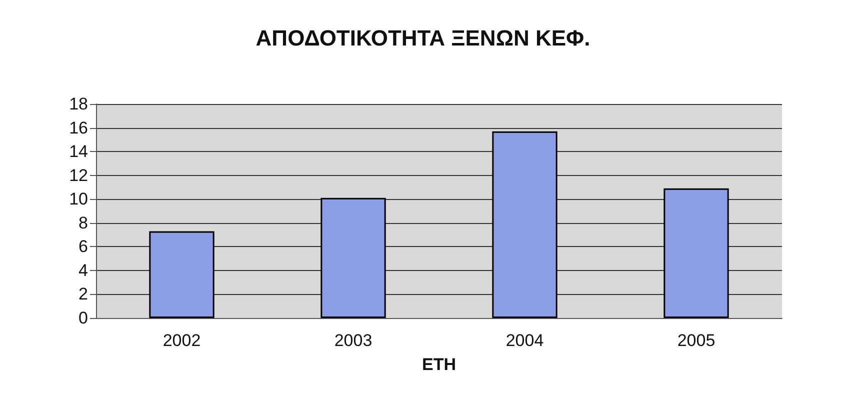  Describe the element at coordinates (353, 340) in the screenshot. I see `x-tick-label: 2003` at that location.